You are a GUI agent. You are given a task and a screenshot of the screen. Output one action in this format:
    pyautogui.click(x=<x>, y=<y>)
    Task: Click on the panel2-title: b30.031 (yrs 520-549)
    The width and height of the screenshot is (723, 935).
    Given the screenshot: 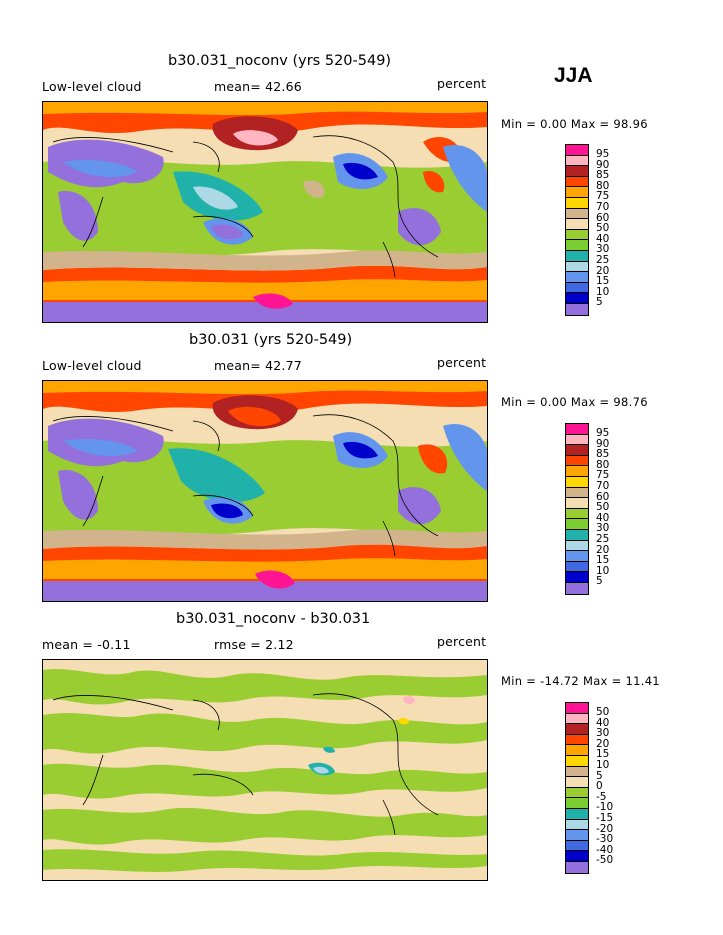 What is the action you would take?
    pyautogui.click(x=271, y=340)
    